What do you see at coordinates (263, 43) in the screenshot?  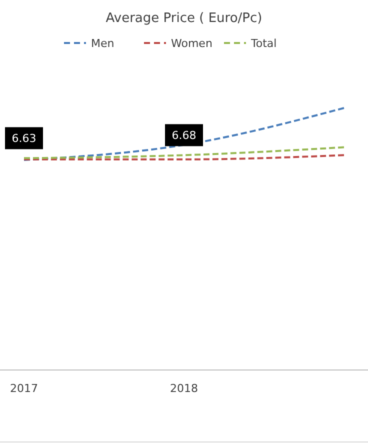 I see `legend-label: Total` at bounding box center [263, 43].